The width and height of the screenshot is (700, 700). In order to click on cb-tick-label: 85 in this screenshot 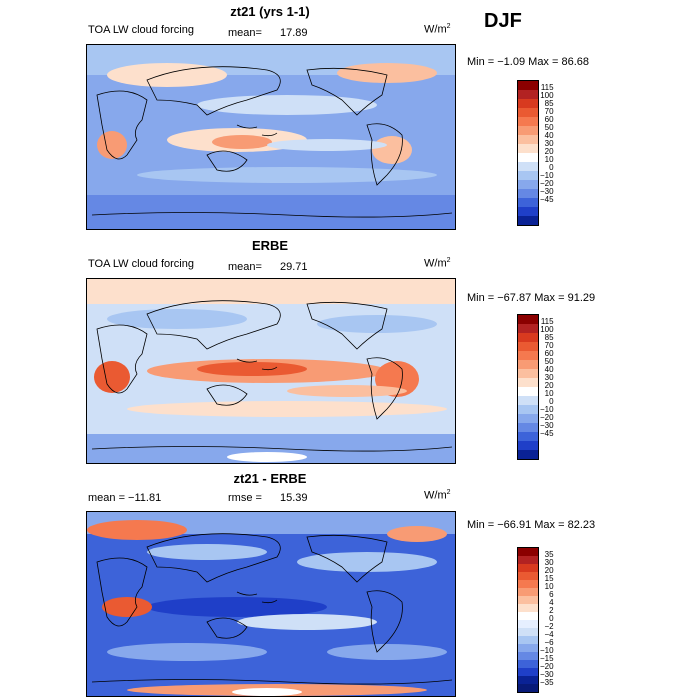, I will do `click(549, 337)`.